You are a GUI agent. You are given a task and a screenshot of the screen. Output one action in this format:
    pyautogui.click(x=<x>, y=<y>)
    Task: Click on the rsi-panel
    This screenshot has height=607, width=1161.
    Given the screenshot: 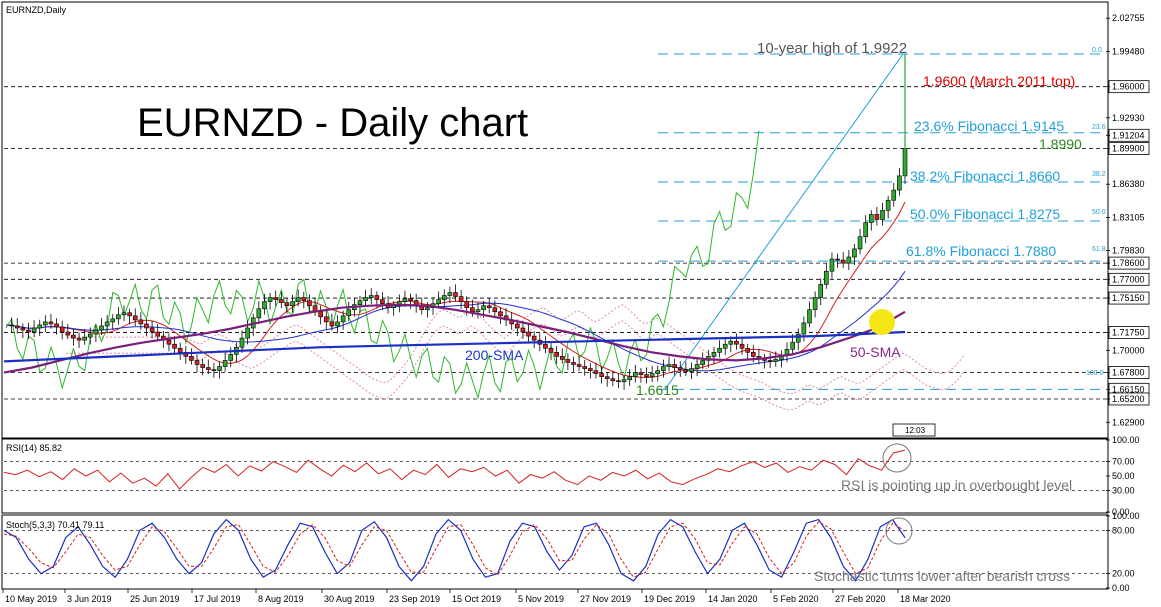 What is the action you would take?
    pyautogui.click(x=555, y=476)
    